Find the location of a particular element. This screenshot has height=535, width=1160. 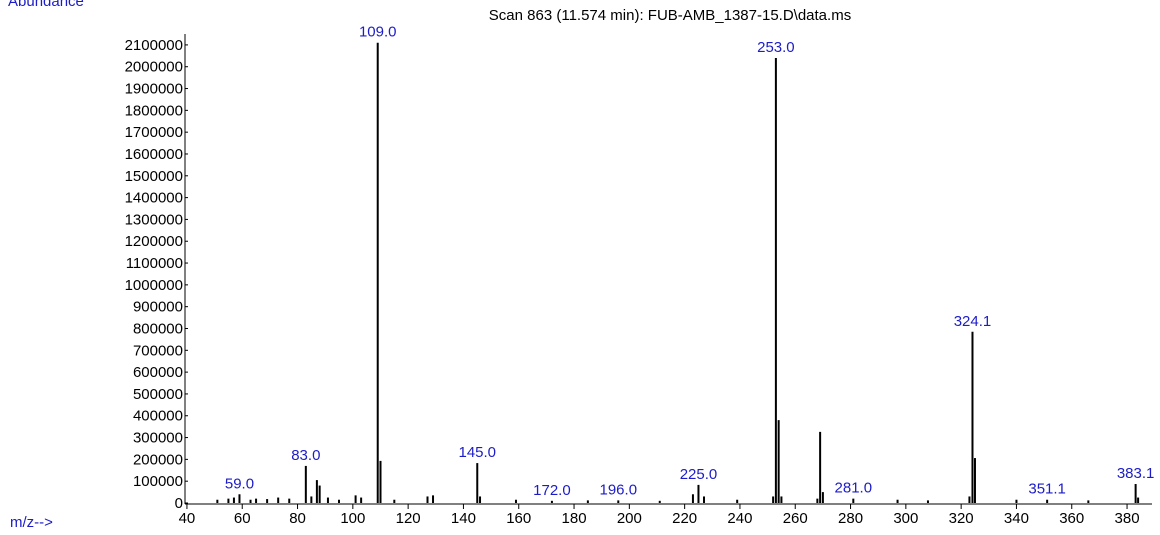

y-tick-label: 1300000 is located at coordinates (154, 219).